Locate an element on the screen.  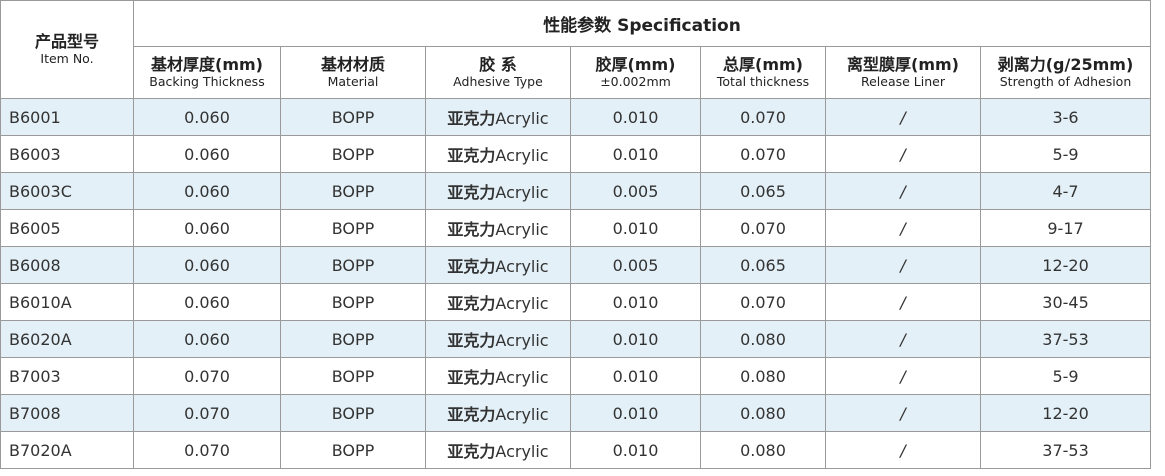
column-header: 基材厚度(mm) Backing Thickness is located at coordinates (207, 72).